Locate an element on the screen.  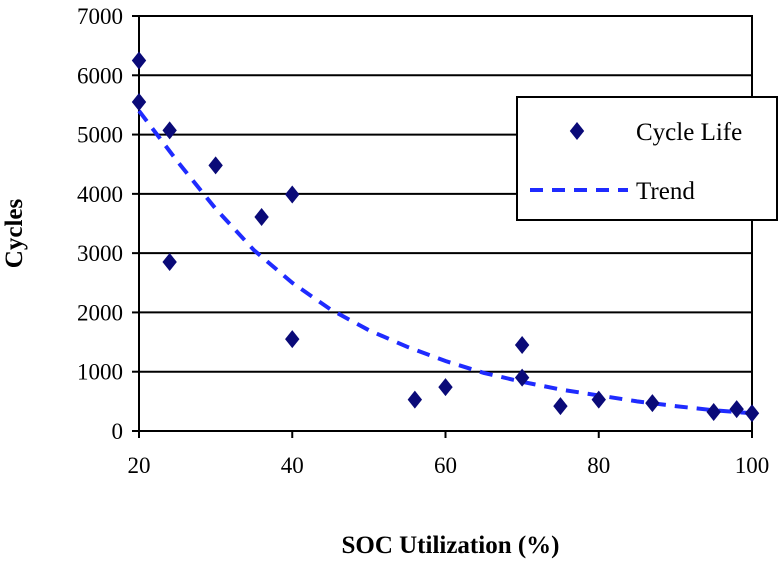
y-axis-ticks: 0 1000 2000 3000 4000 5000 6000 7000 is located at coordinates (108, 224).